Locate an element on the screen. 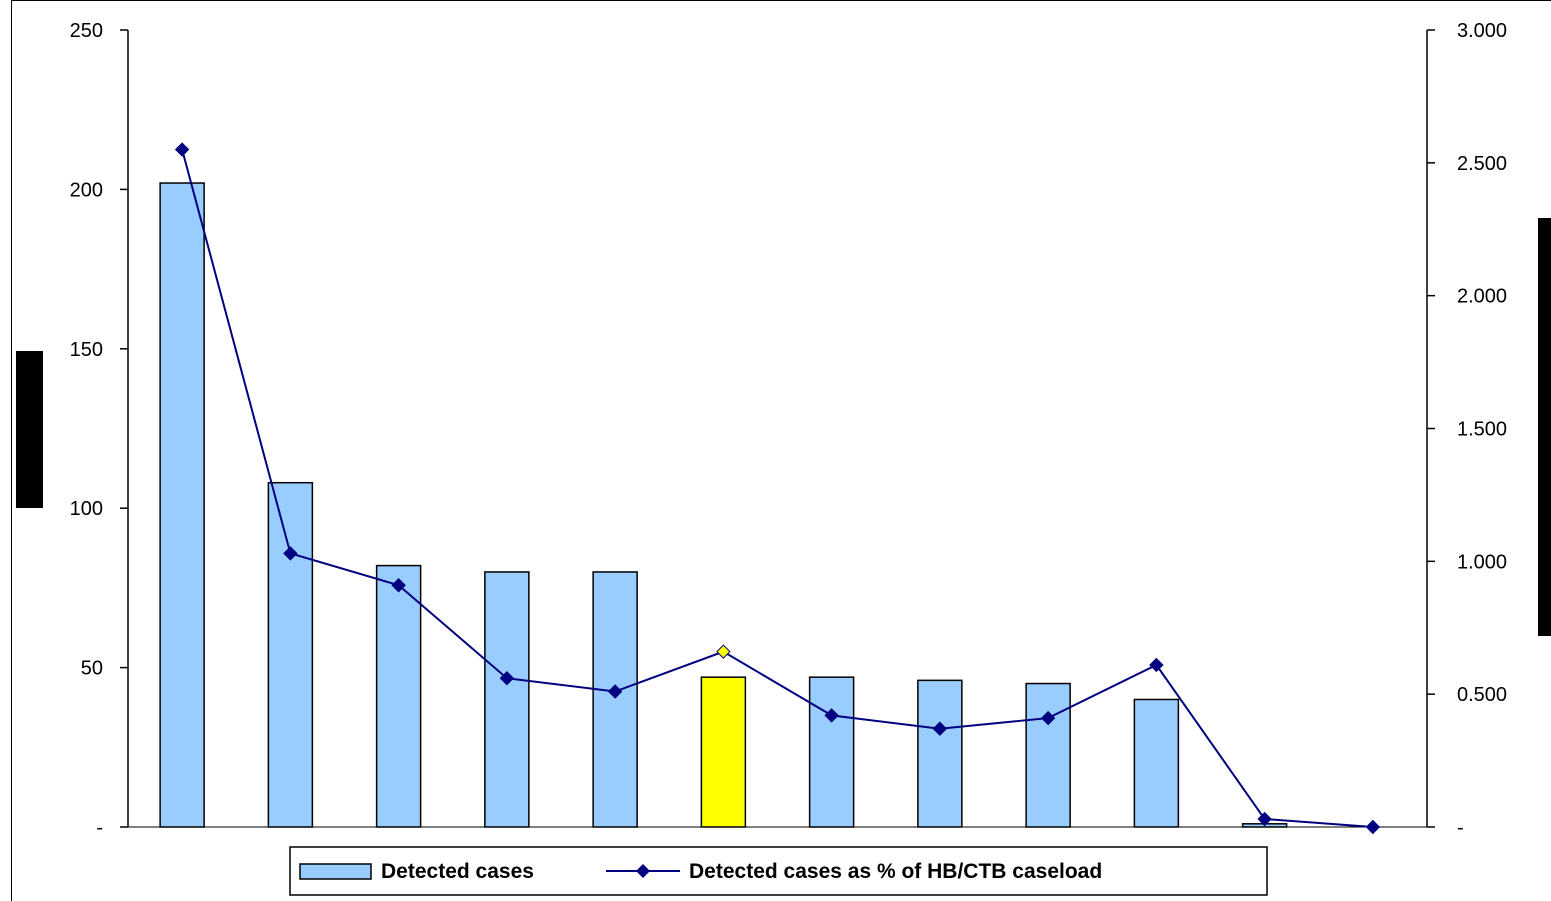  left-axis-tick-label: 150 is located at coordinates (86, 350).